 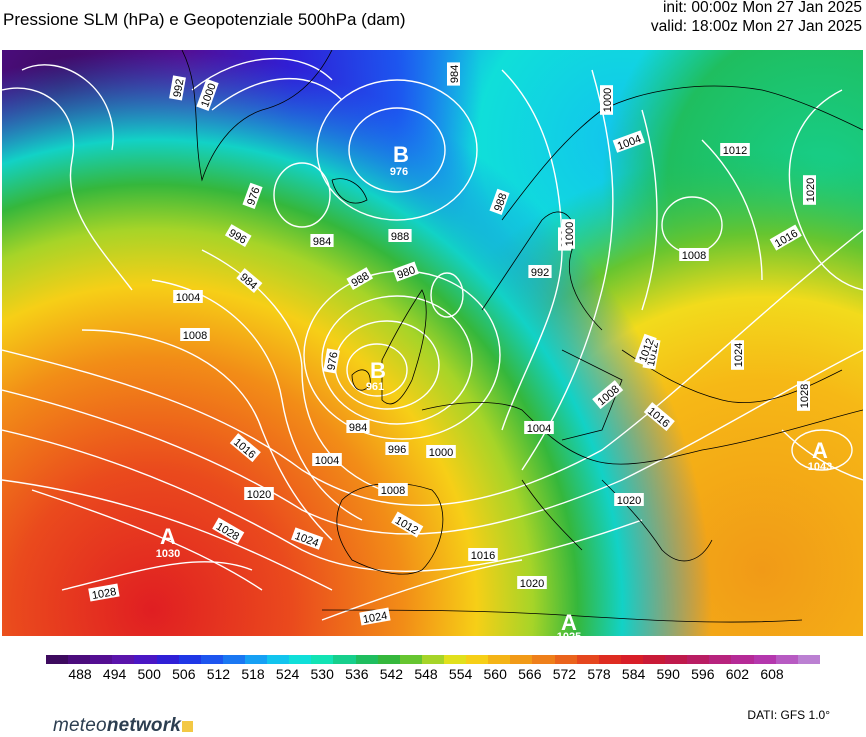 I want to click on high-center-value: 1043, so click(x=820, y=467).